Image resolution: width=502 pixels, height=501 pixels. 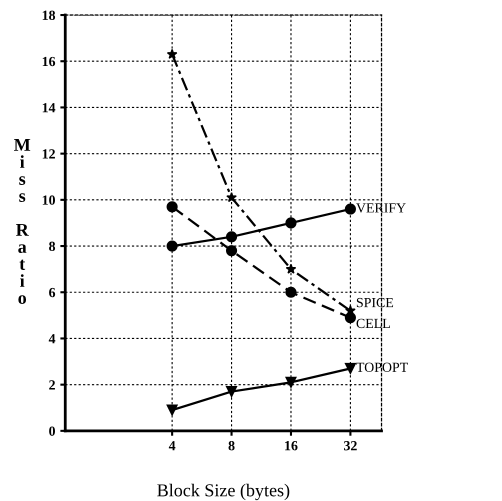 What do you see at coordinates (231, 445) in the screenshot?
I see `x-tick-label: 8` at bounding box center [231, 445].